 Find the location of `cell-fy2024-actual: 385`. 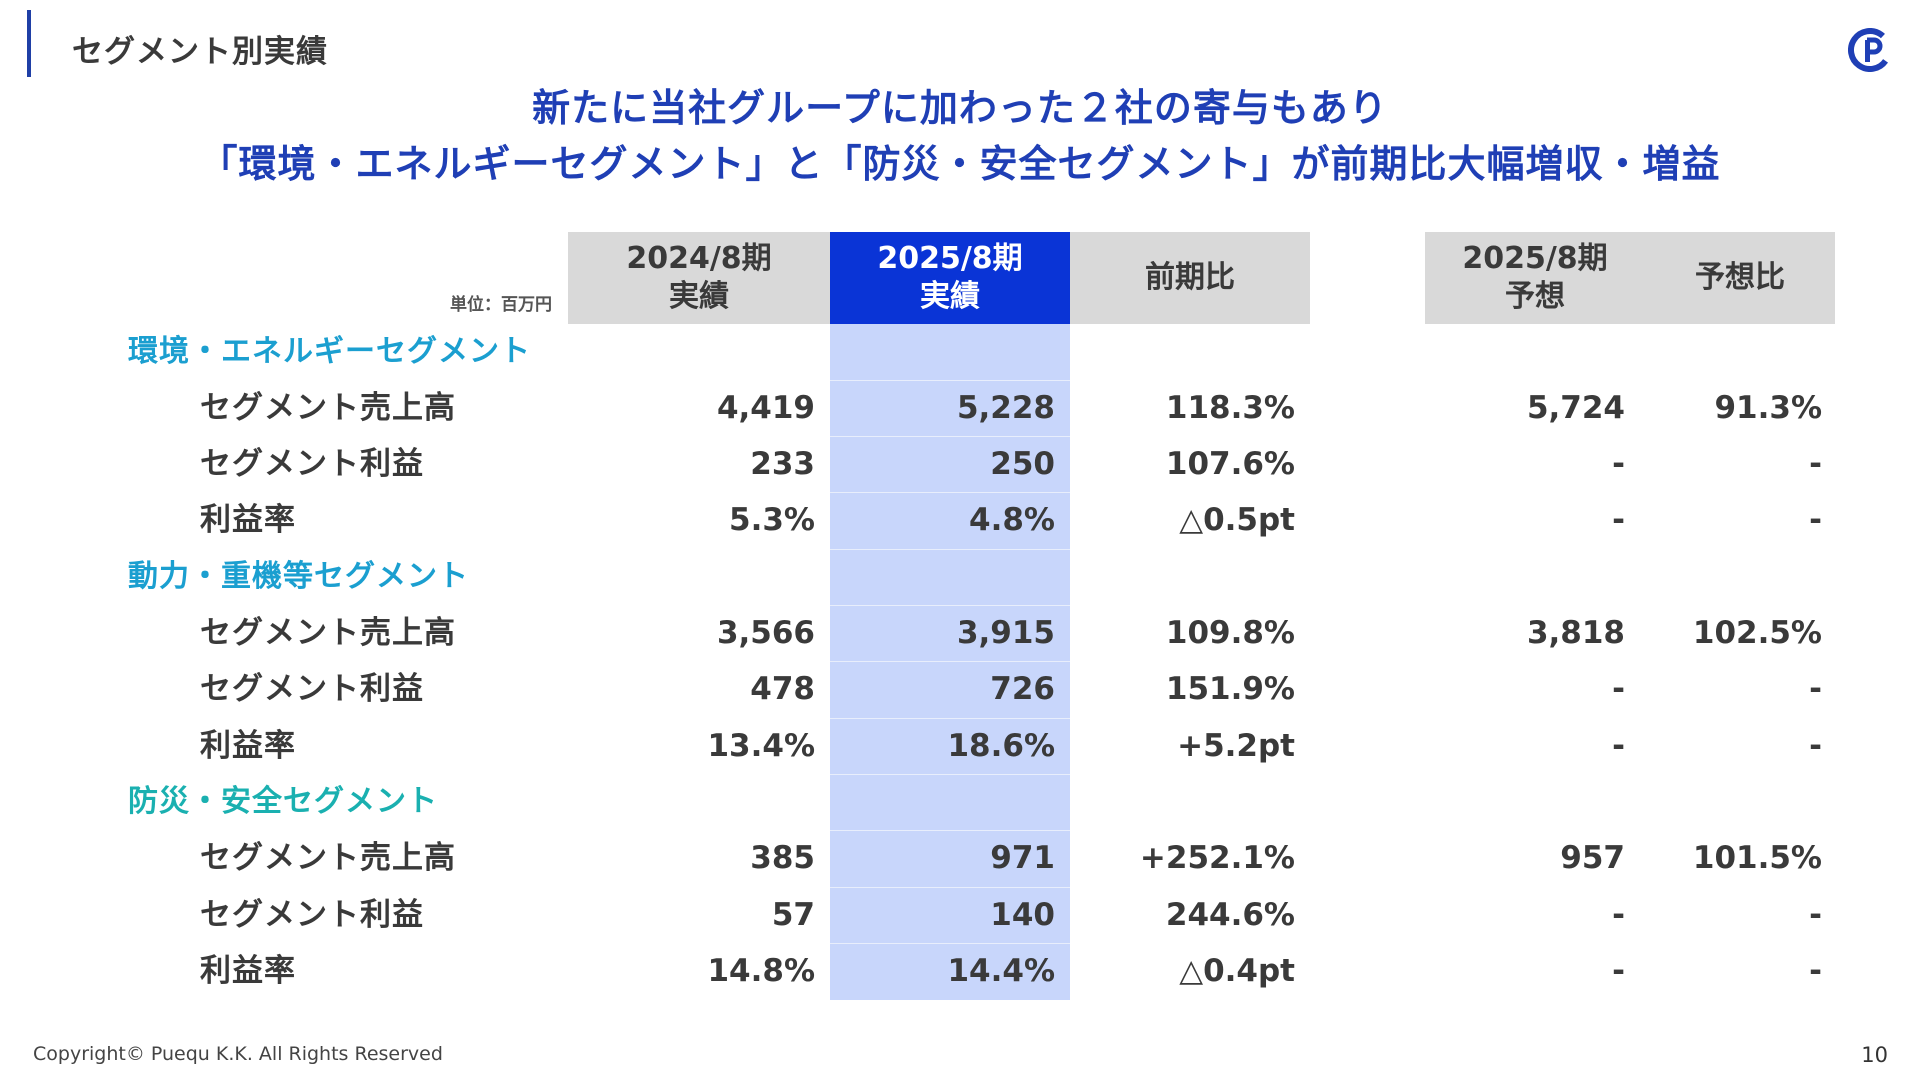

cell-fy2024-actual: 385 is located at coordinates (782, 858).